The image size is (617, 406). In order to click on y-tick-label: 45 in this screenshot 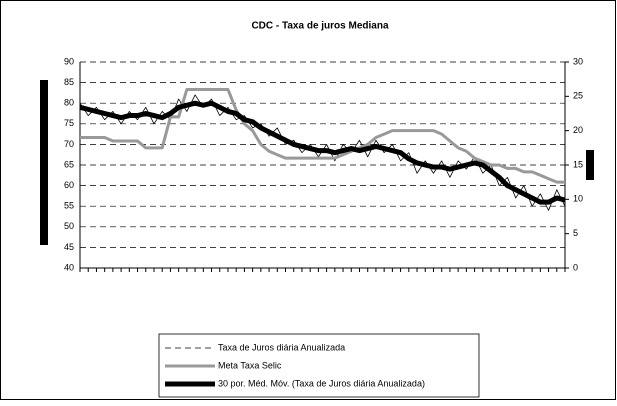, I will do `click(69, 247)`.